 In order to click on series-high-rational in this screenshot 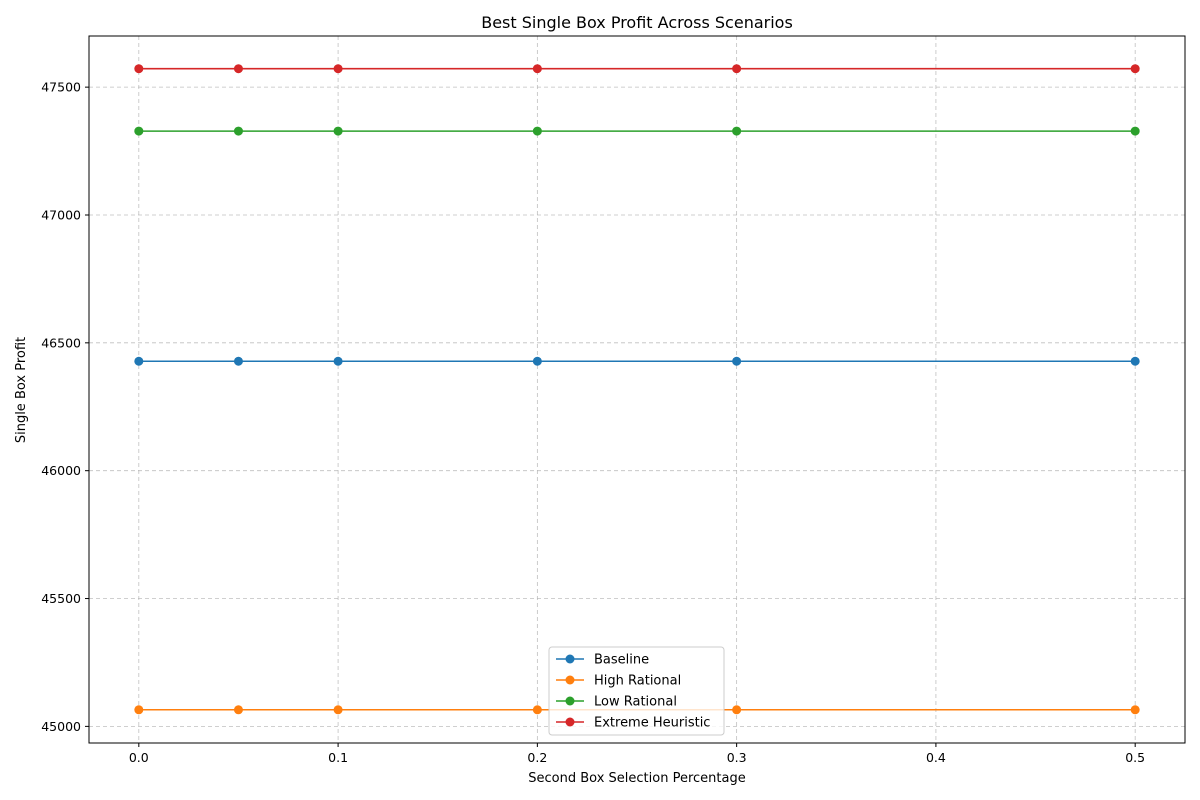, I will do `click(637, 710)`.